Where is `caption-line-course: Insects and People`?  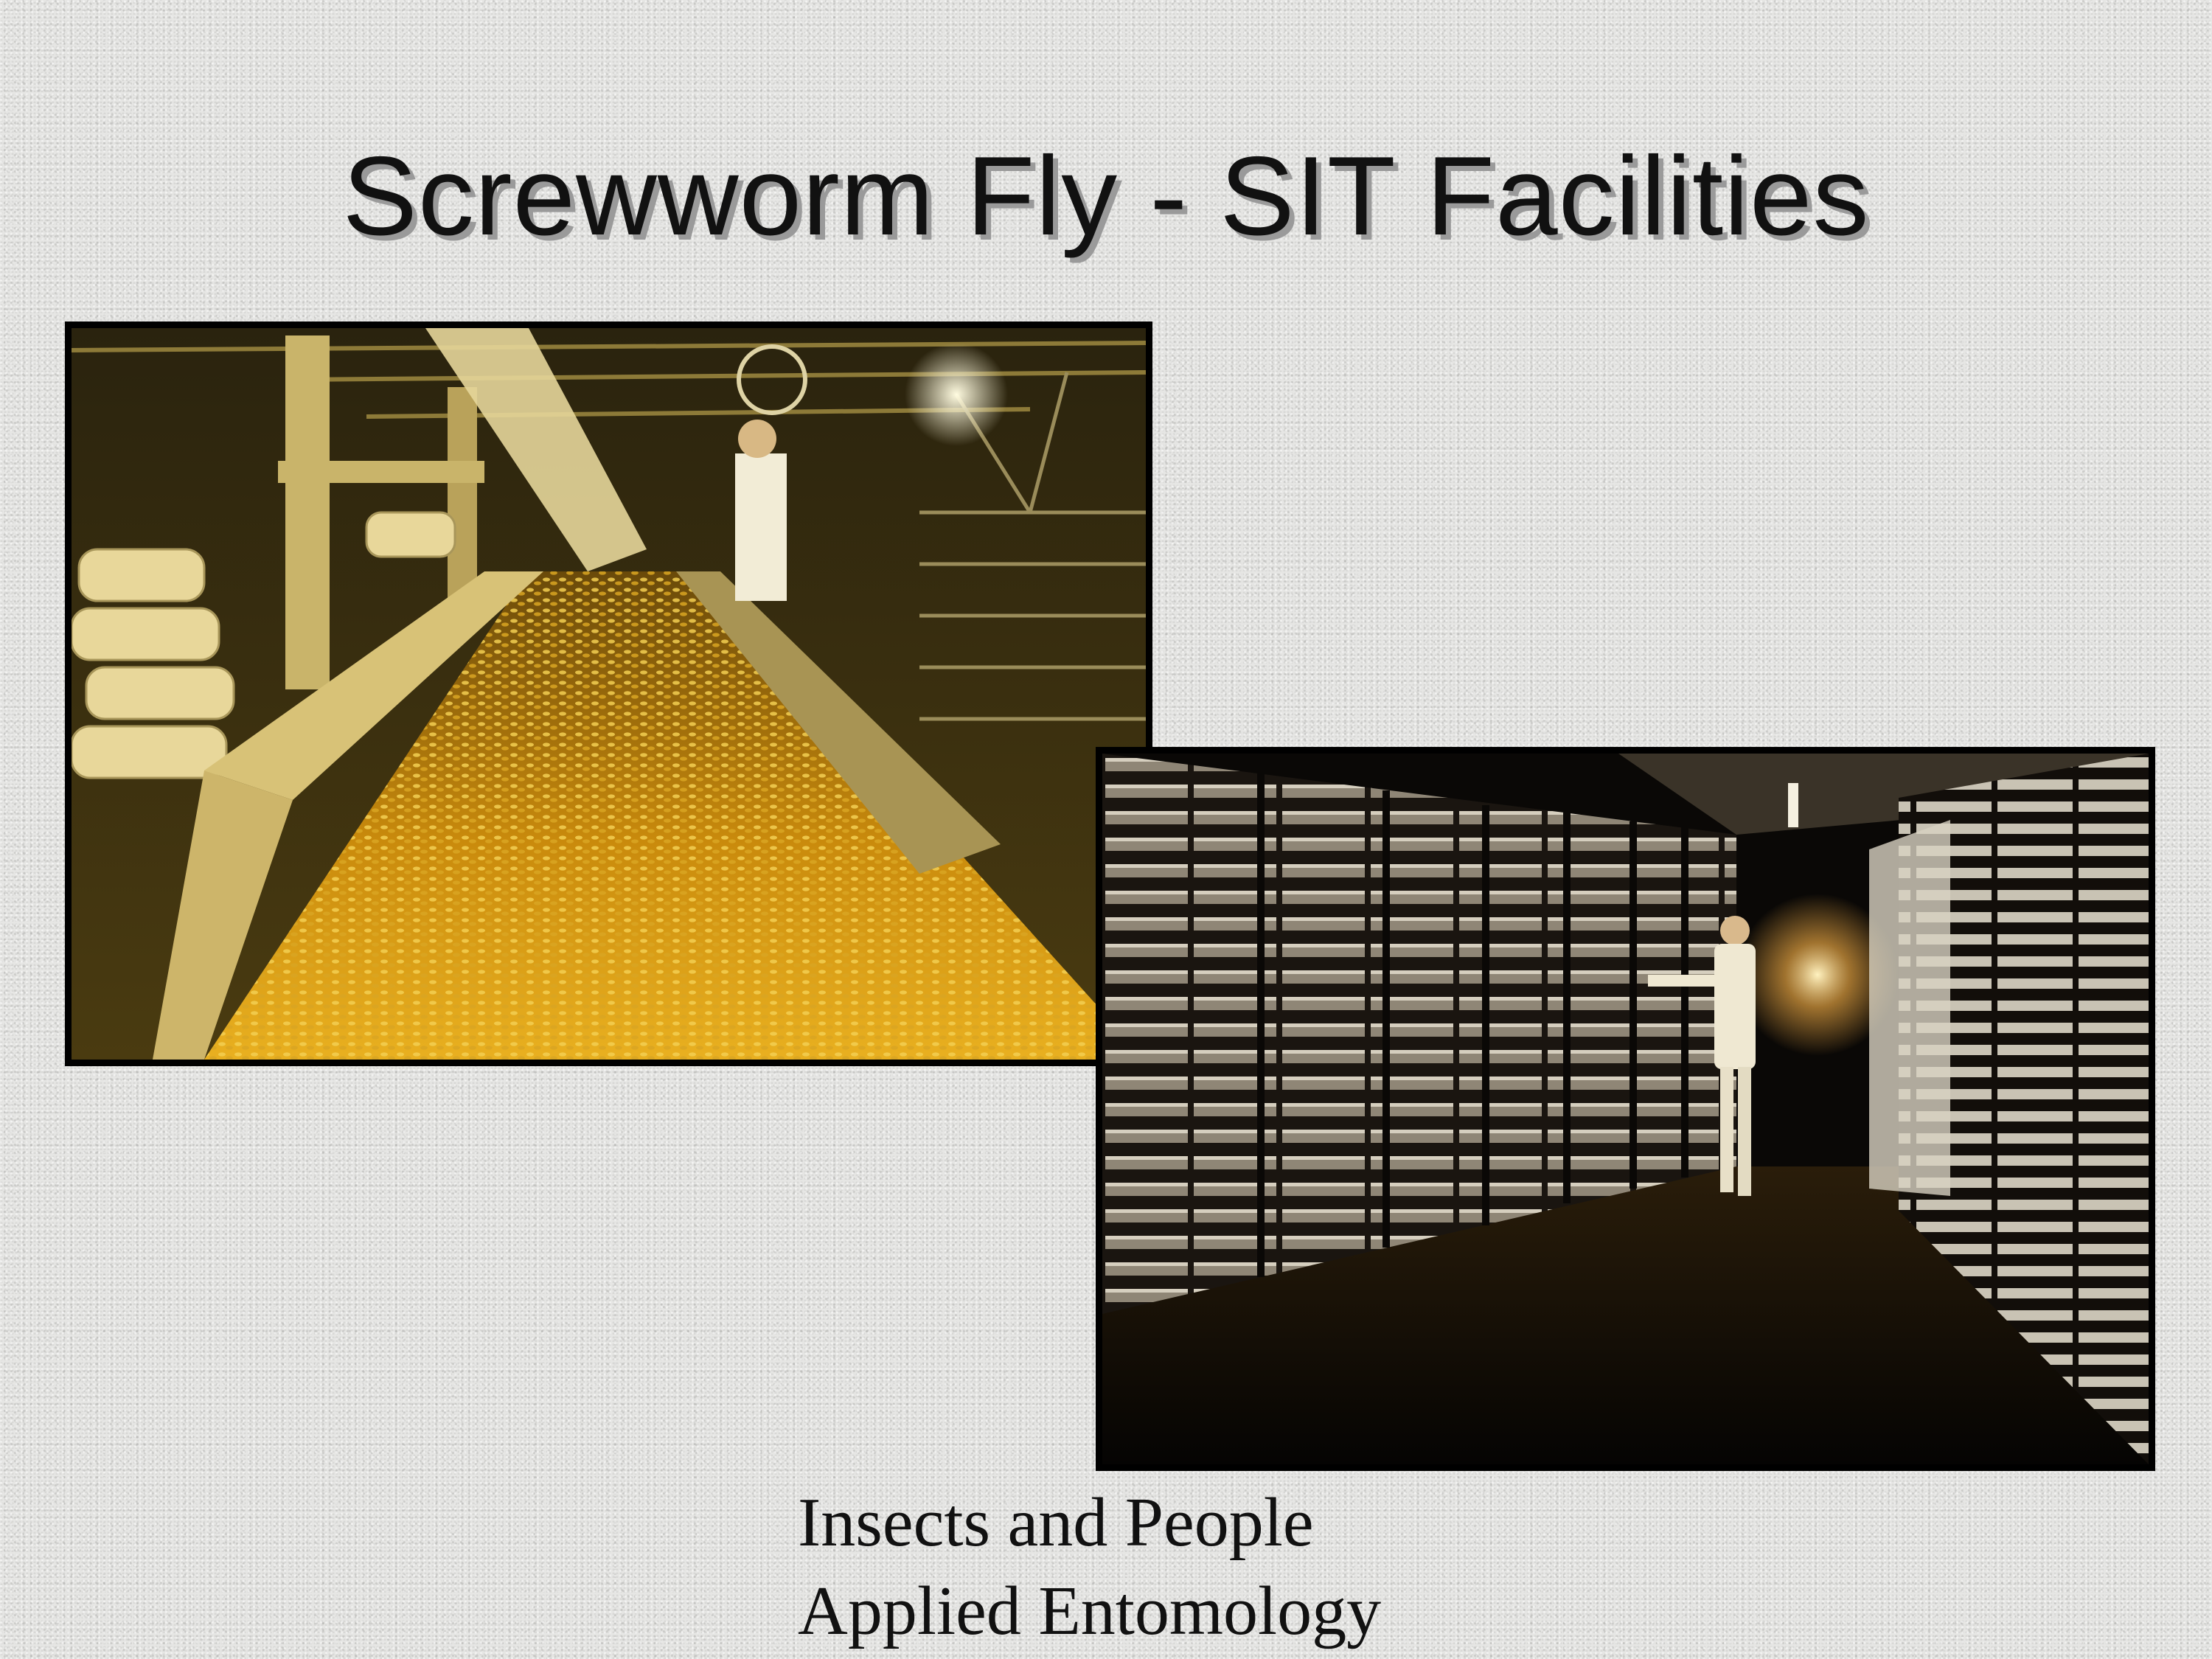 caption-line-course: Insects and People is located at coordinates (1056, 1522).